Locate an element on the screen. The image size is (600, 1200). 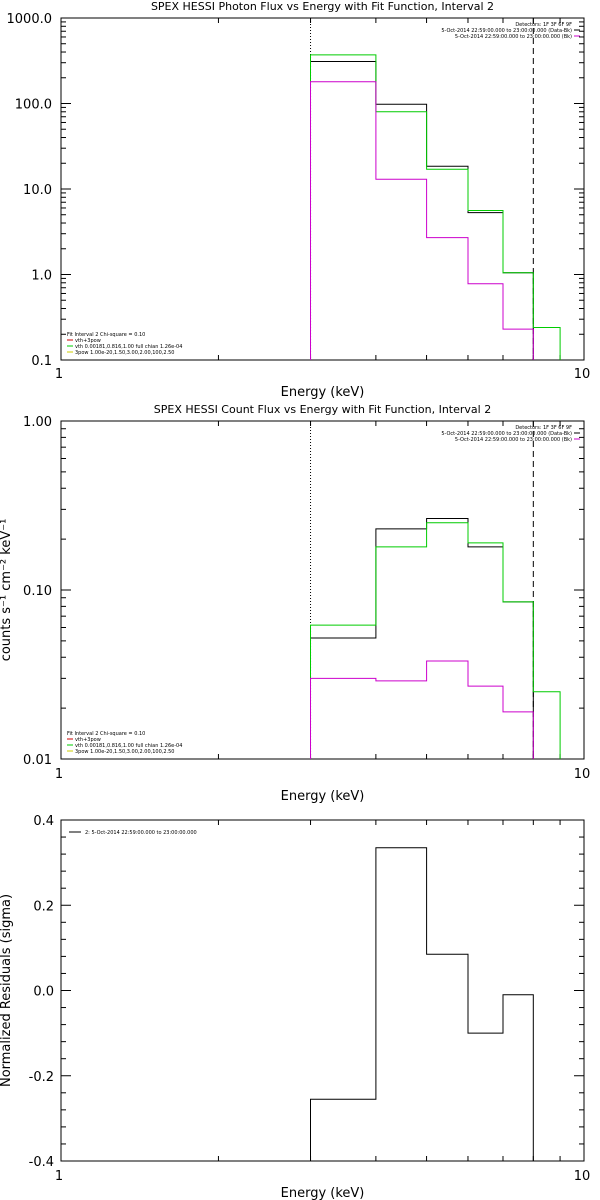
y-tick-label: 0.4 is located at coordinates (43, 821).